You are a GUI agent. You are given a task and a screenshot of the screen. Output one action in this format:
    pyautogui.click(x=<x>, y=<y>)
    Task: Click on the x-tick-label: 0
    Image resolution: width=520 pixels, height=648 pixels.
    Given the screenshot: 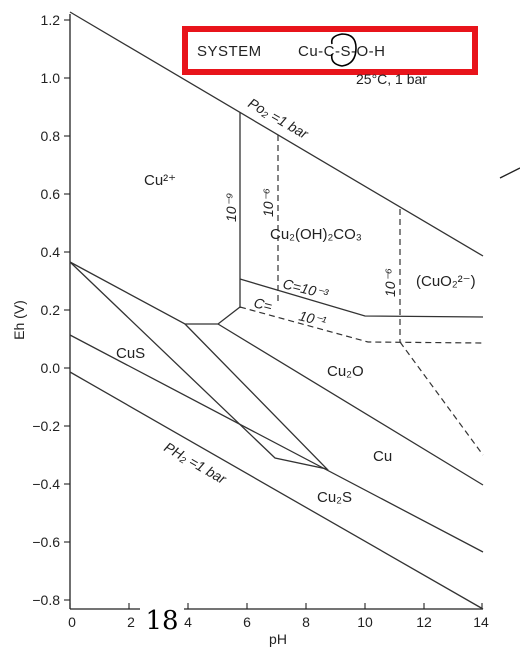 What is the action you would take?
    pyautogui.click(x=72, y=622)
    